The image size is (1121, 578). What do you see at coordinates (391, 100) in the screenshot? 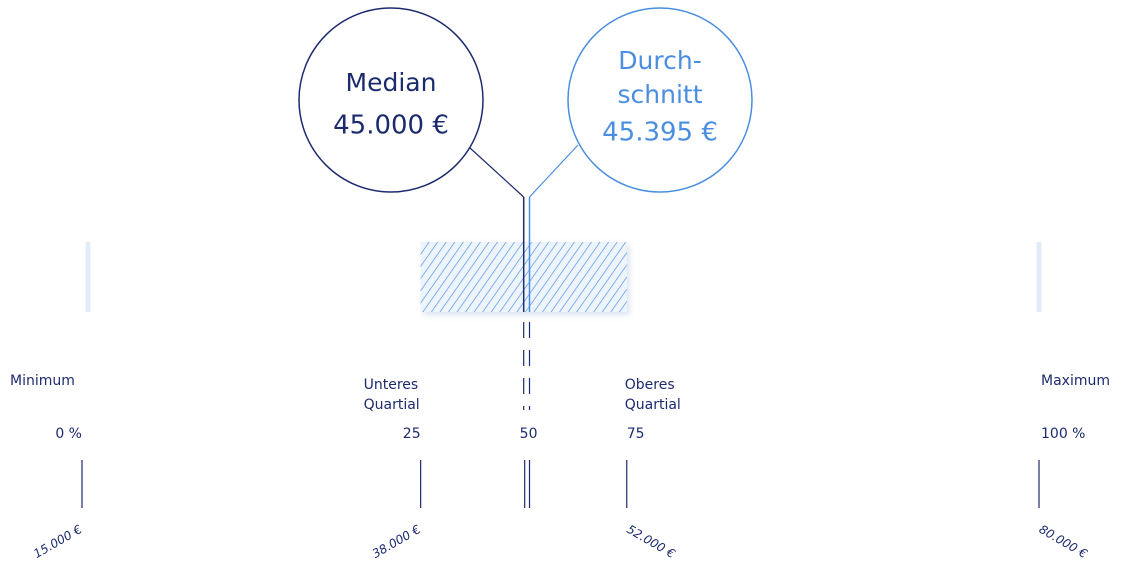
I see `median-bubble` at bounding box center [391, 100].